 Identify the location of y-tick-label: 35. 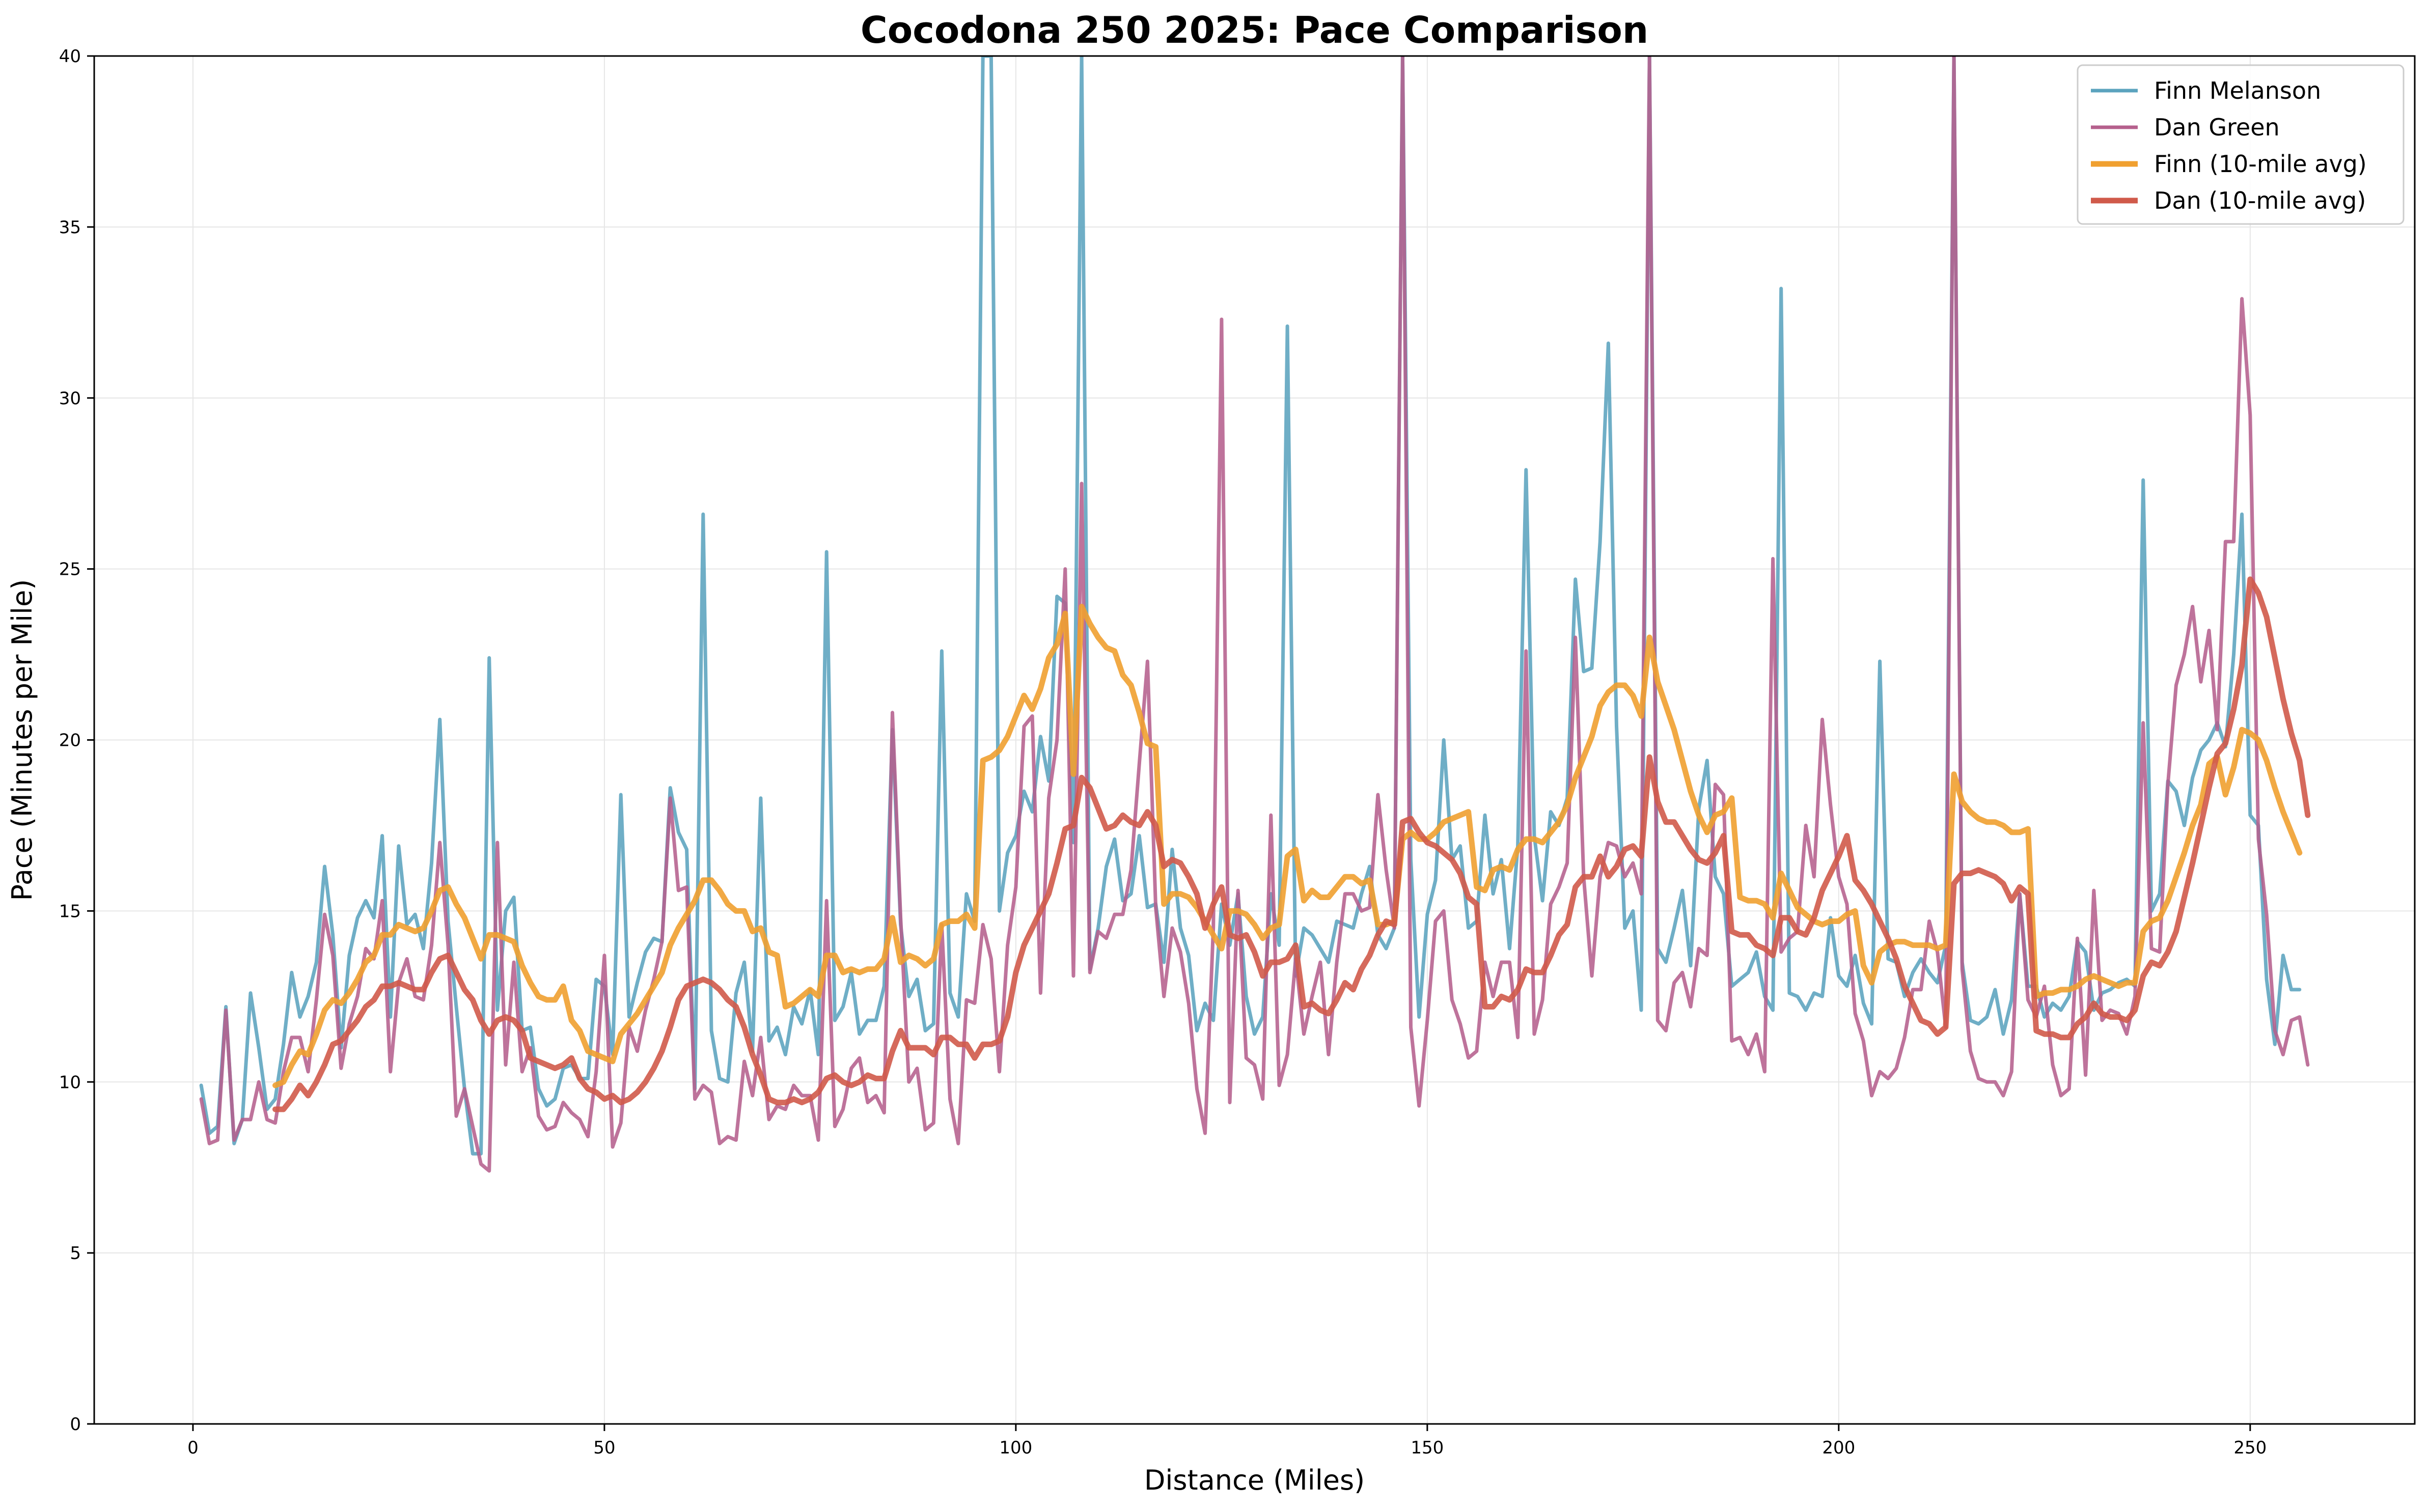
(70, 227).